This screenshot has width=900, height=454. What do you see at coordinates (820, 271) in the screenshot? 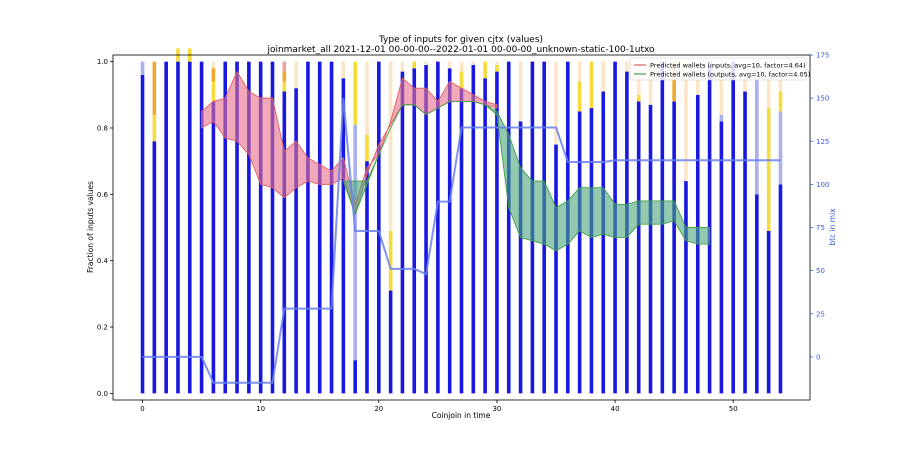
I see `y2-tick-label: 50` at bounding box center [820, 271].